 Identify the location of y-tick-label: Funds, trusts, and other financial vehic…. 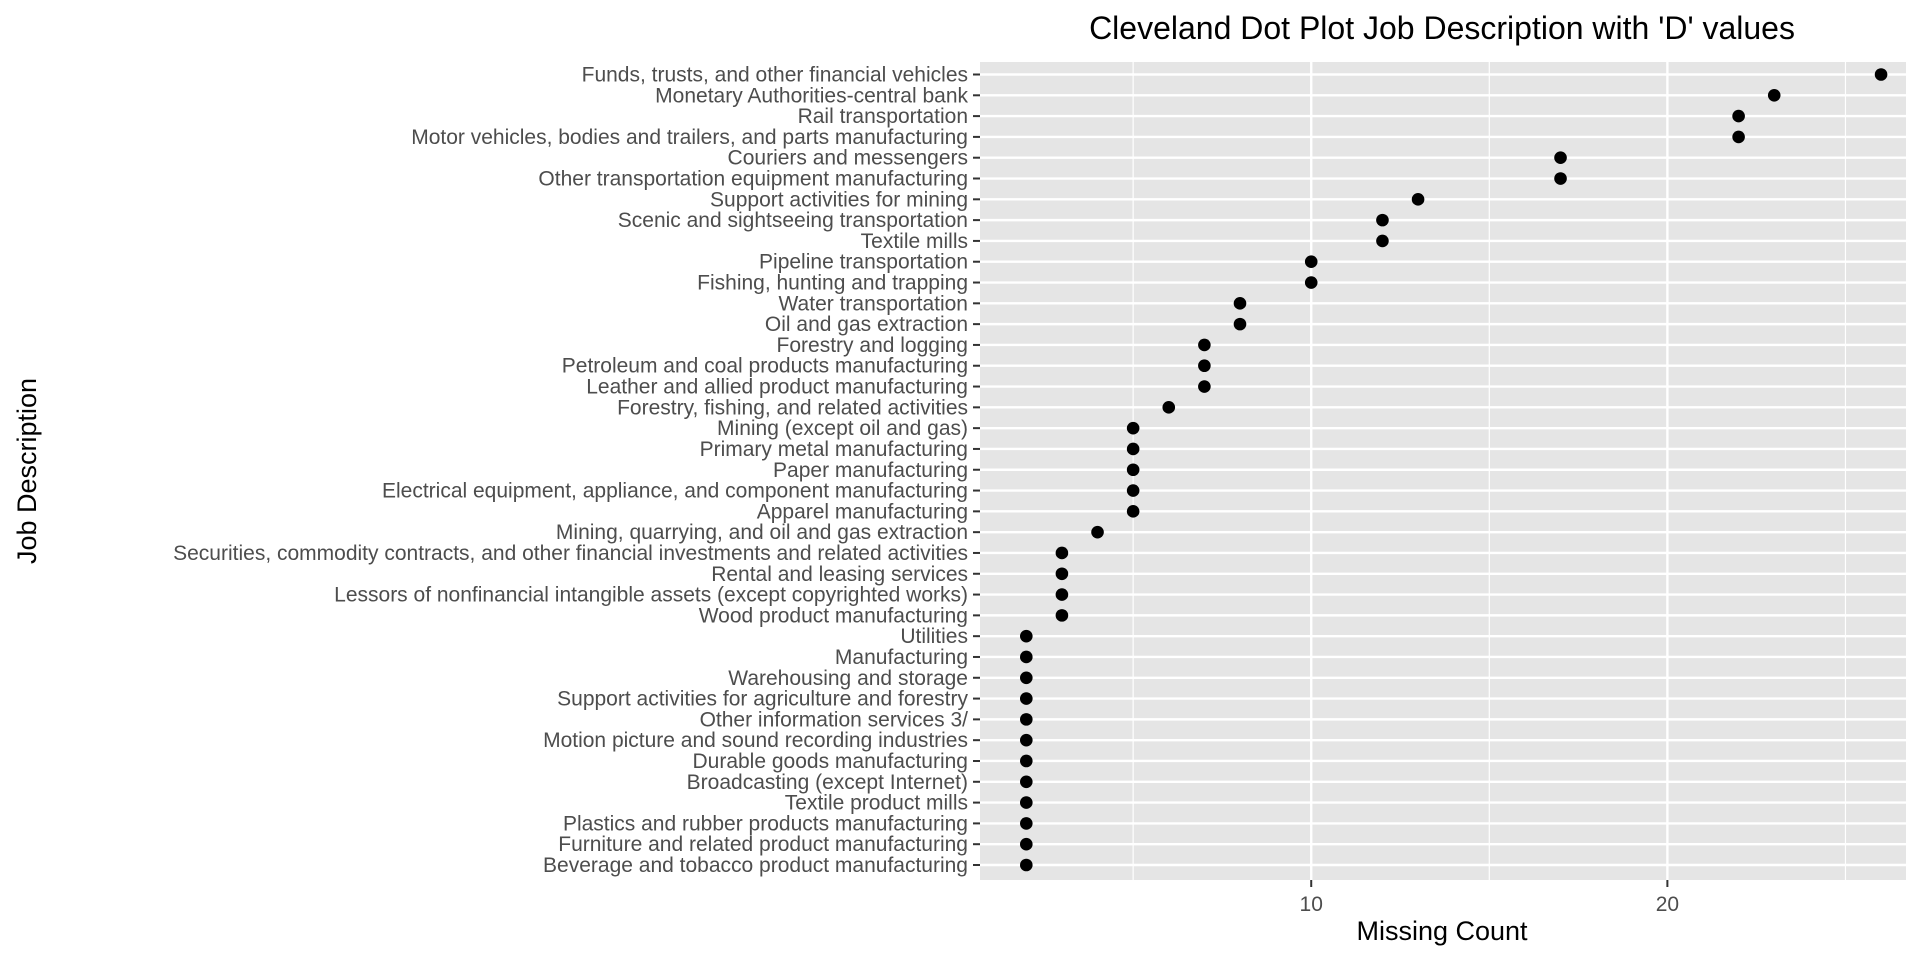
(775, 75).